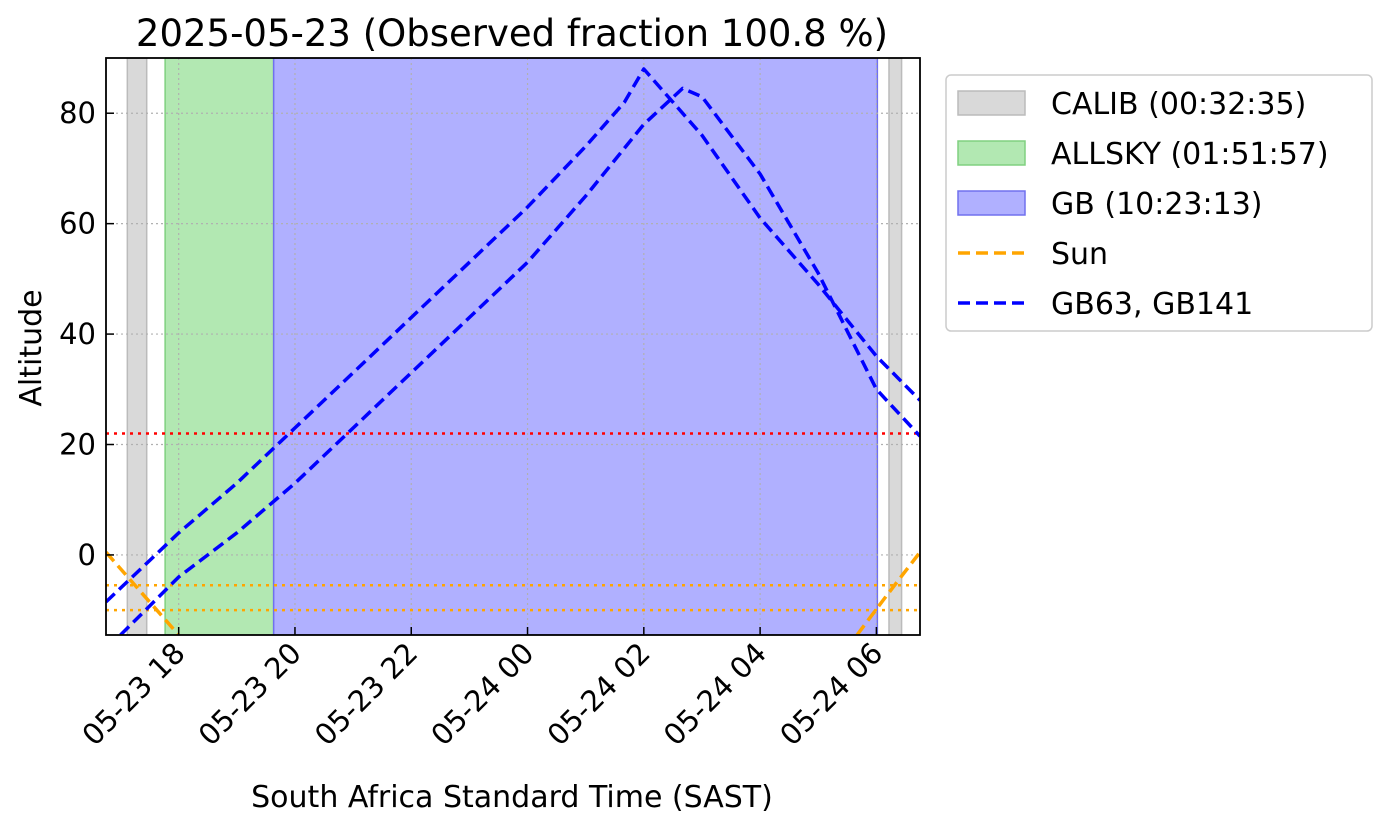 Image resolution: width=1388 pixels, height=829 pixels. Describe the element at coordinates (31, 347) in the screenshot. I see `y-axis-label: Altitude` at that location.